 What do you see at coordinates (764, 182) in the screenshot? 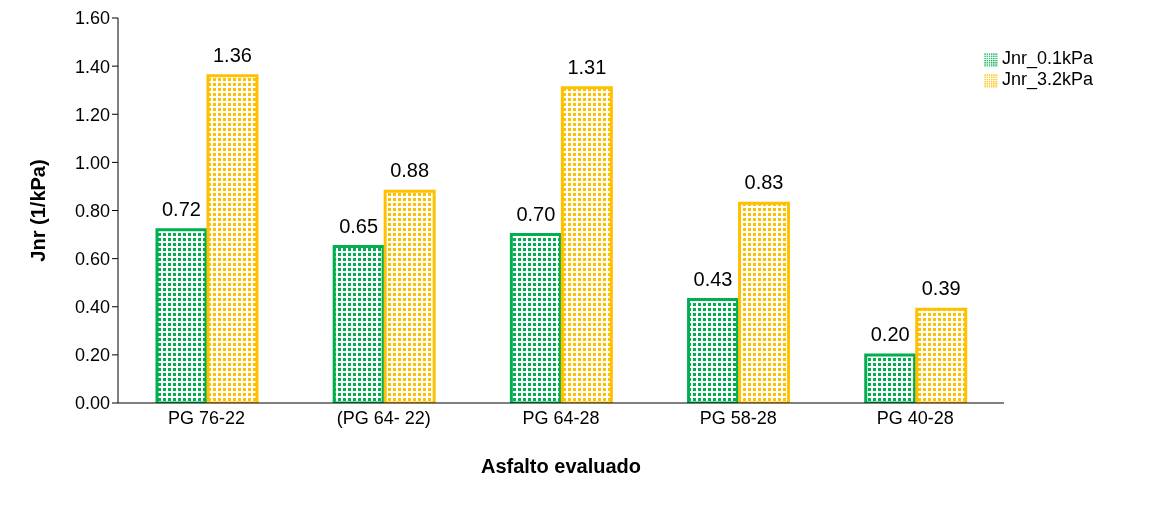
I see `data-label: 0.83` at bounding box center [764, 182].